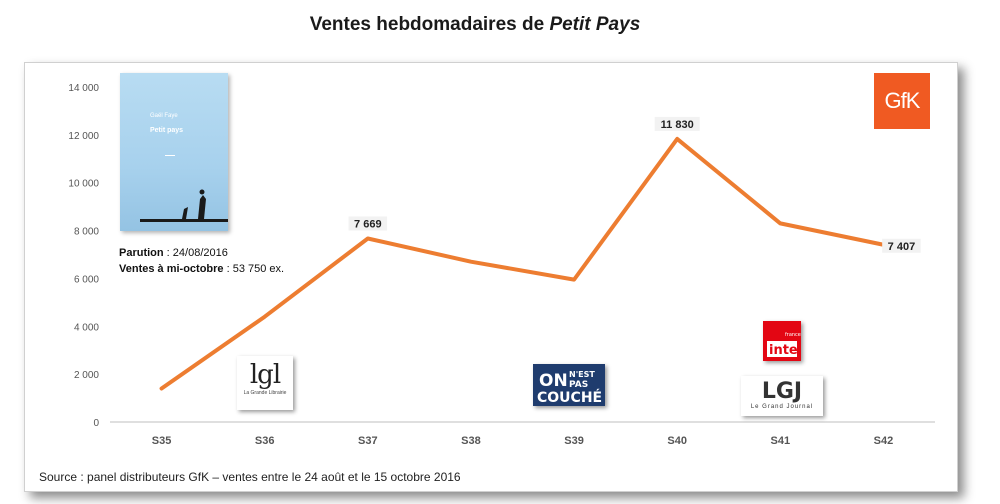  I want to click on x-tick-label: S39, so click(574, 441).